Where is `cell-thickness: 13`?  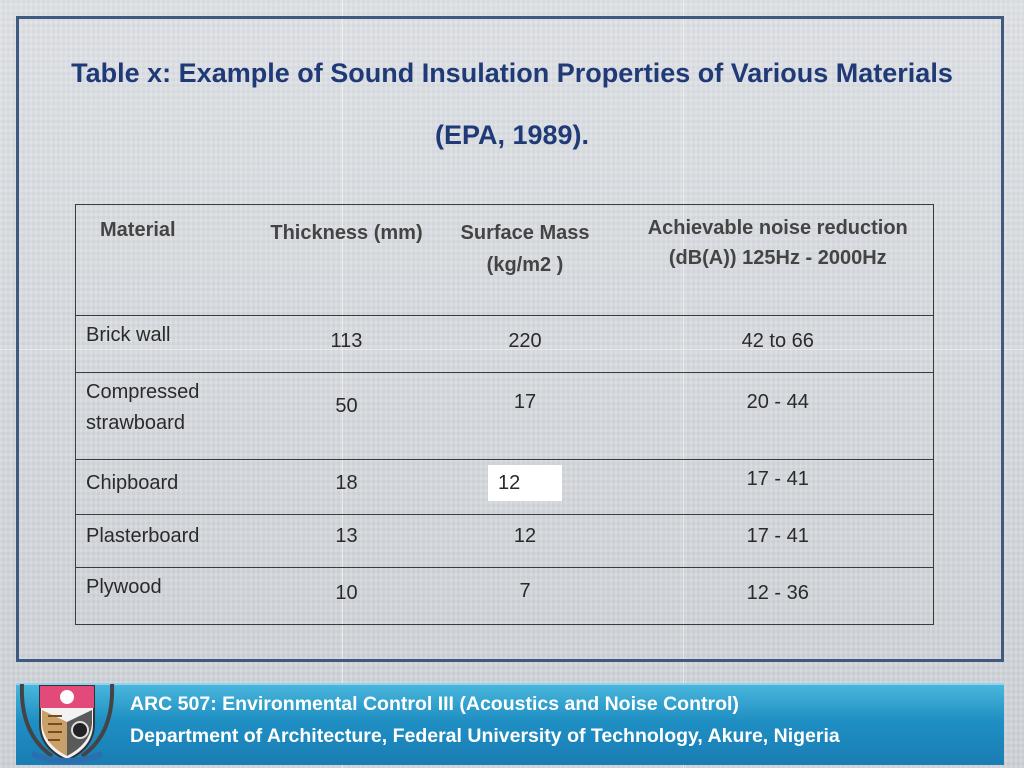
cell-thickness: 13 is located at coordinates (346, 541).